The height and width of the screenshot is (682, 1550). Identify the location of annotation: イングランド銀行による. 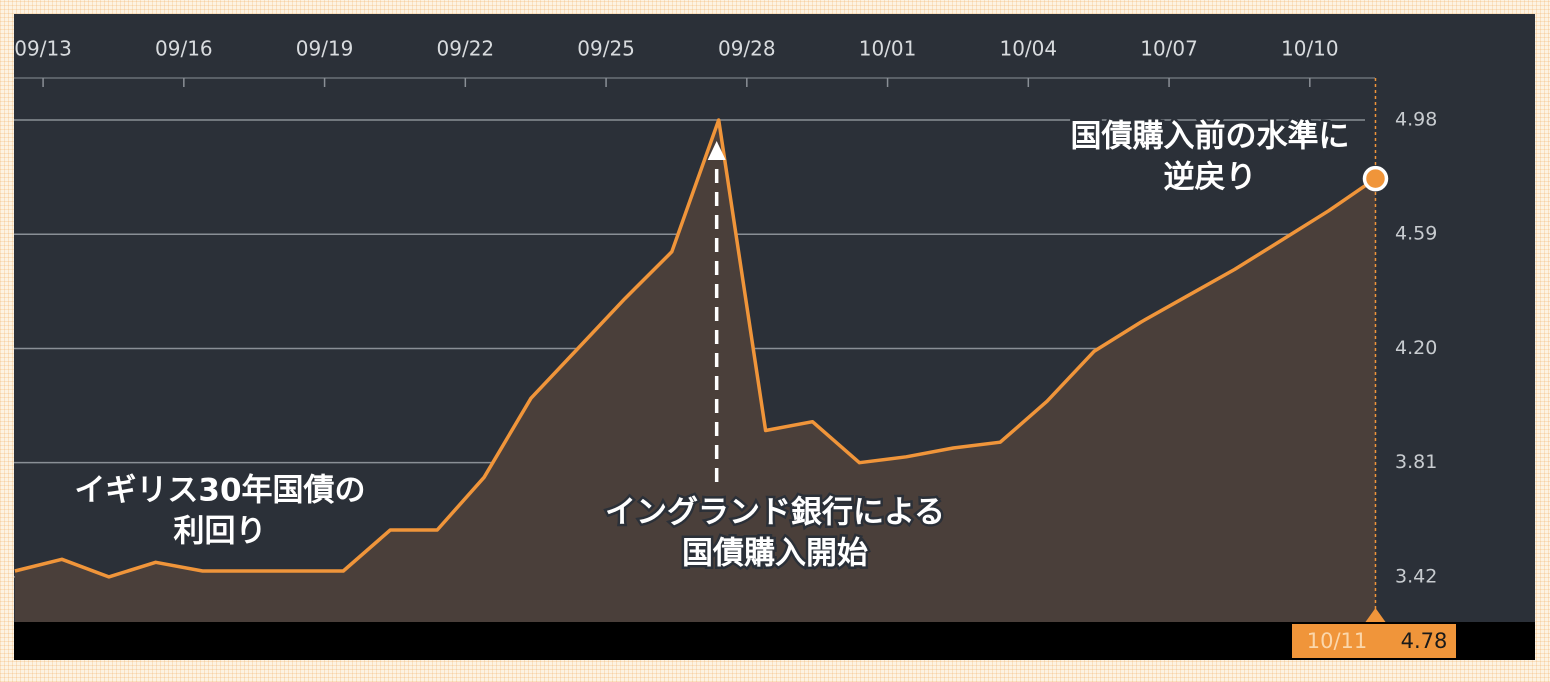
(775, 513).